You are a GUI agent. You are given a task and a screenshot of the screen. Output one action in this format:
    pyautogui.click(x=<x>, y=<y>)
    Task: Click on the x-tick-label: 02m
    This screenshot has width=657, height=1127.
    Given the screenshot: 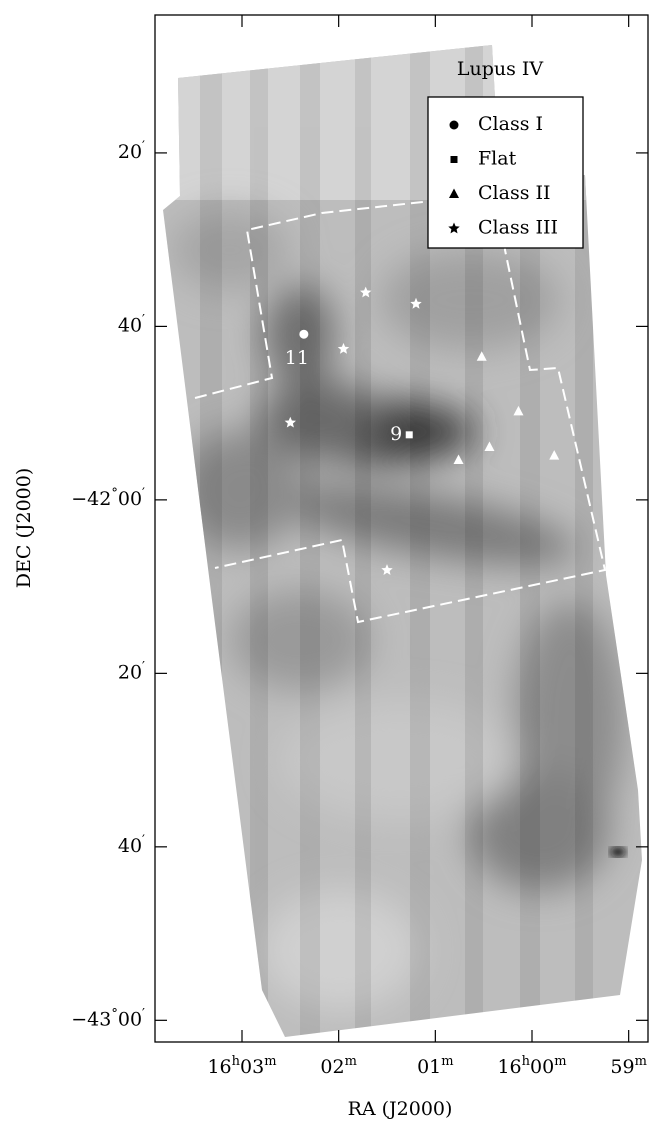 What is the action you would take?
    pyautogui.click(x=338, y=1066)
    